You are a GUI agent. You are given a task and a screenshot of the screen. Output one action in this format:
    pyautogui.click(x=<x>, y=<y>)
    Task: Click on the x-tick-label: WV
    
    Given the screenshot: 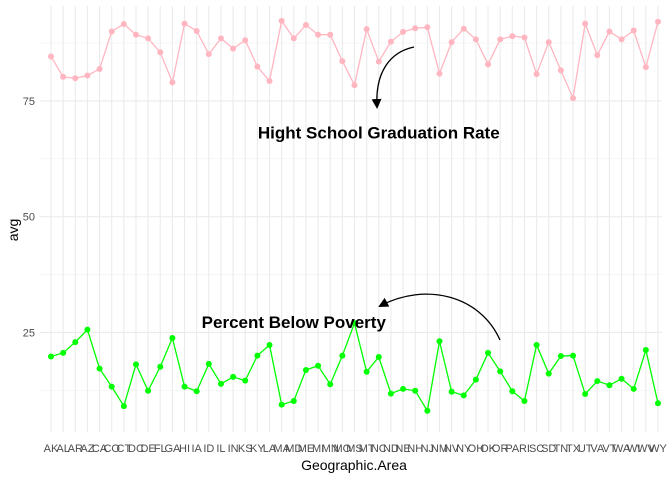 What is the action you would take?
    pyautogui.click(x=646, y=449)
    